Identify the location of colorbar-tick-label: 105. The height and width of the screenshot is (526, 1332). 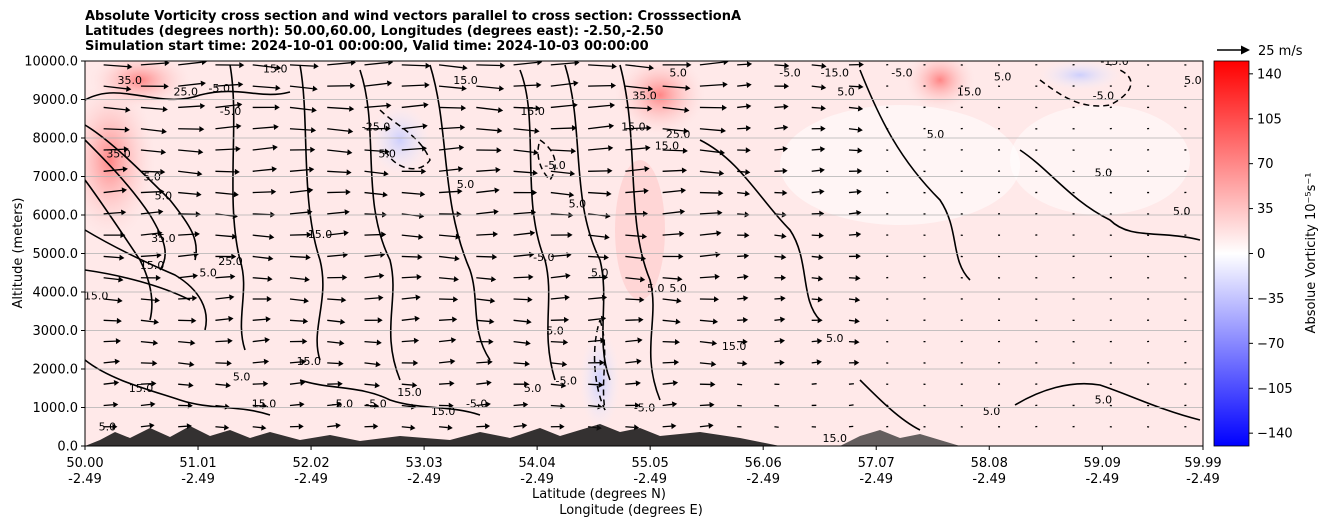
(1269, 119).